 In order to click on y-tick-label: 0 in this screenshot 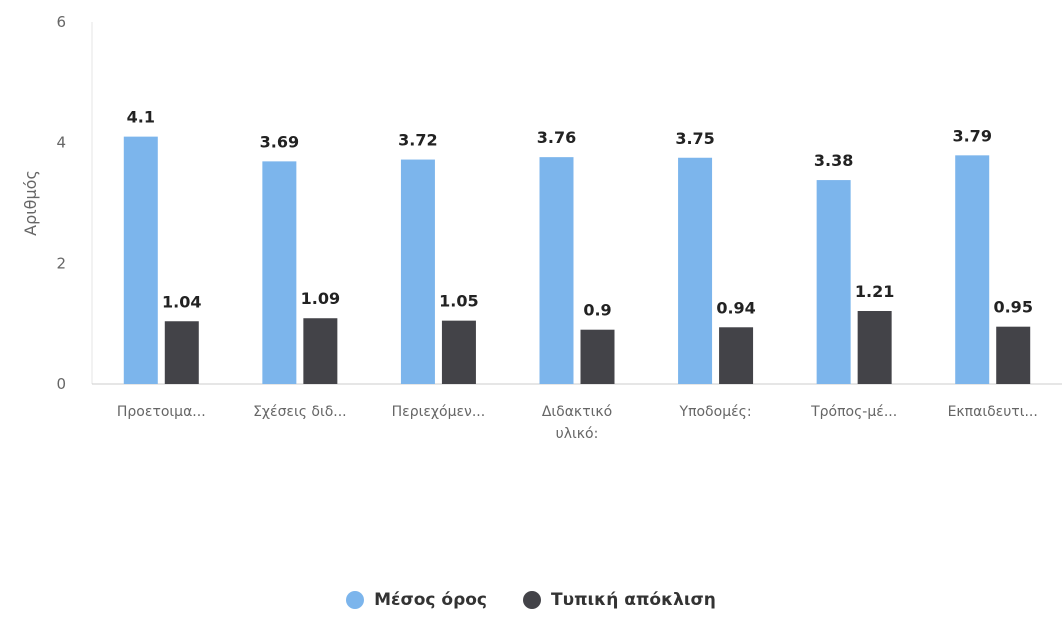, I will do `click(61, 384)`.